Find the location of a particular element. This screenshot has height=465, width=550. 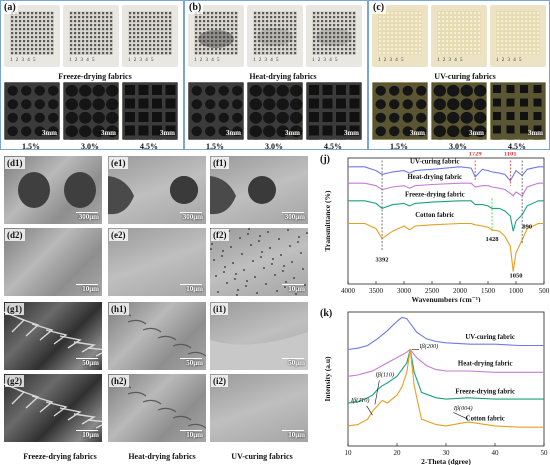

ftir-panel-label: (j) is located at coordinates (325, 159).